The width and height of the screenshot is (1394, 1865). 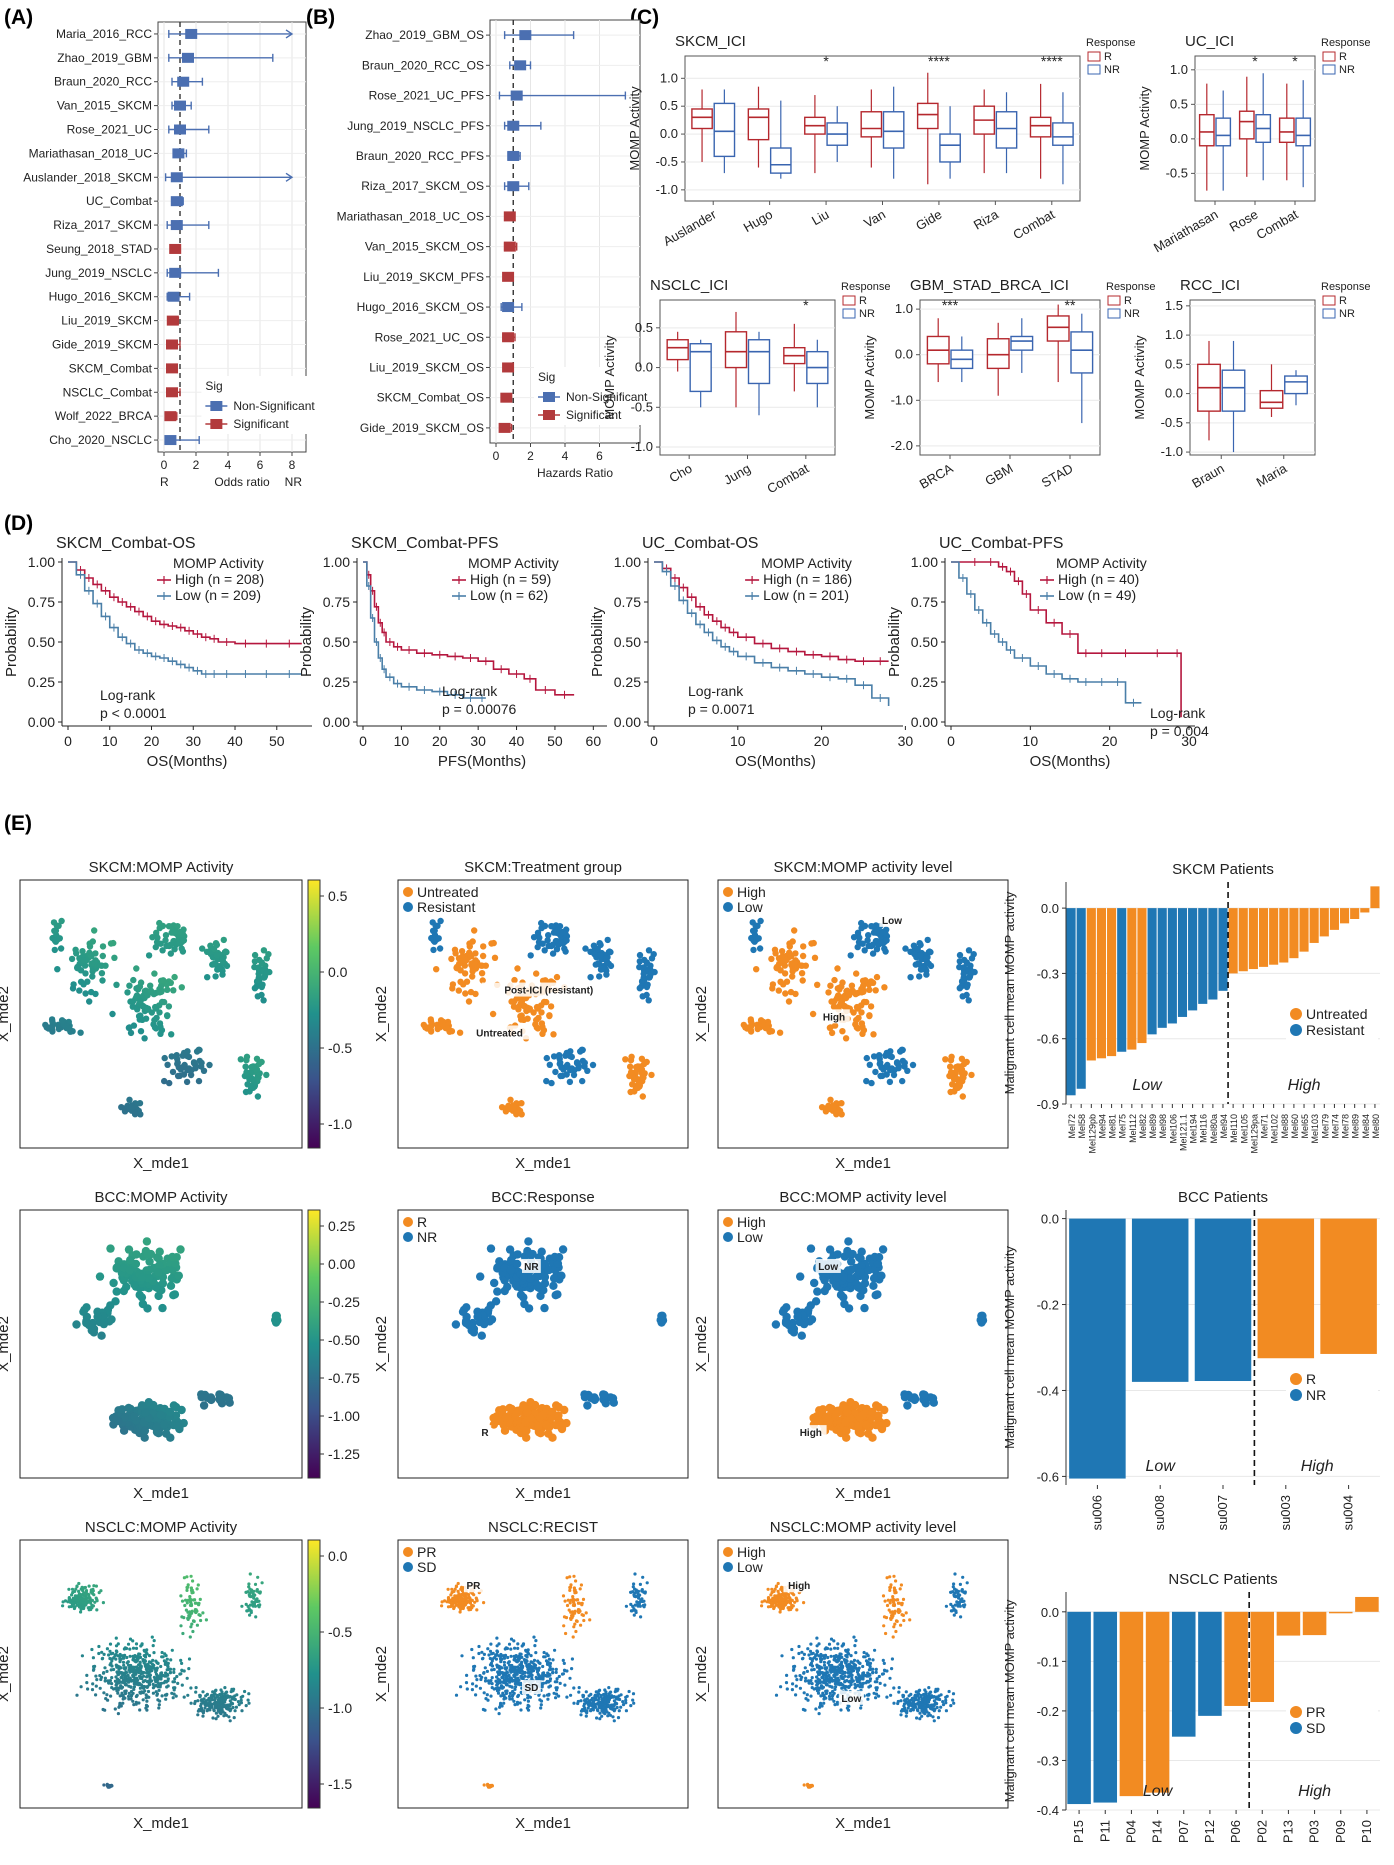 I want to click on legend-key, so click(x=1094, y=69).